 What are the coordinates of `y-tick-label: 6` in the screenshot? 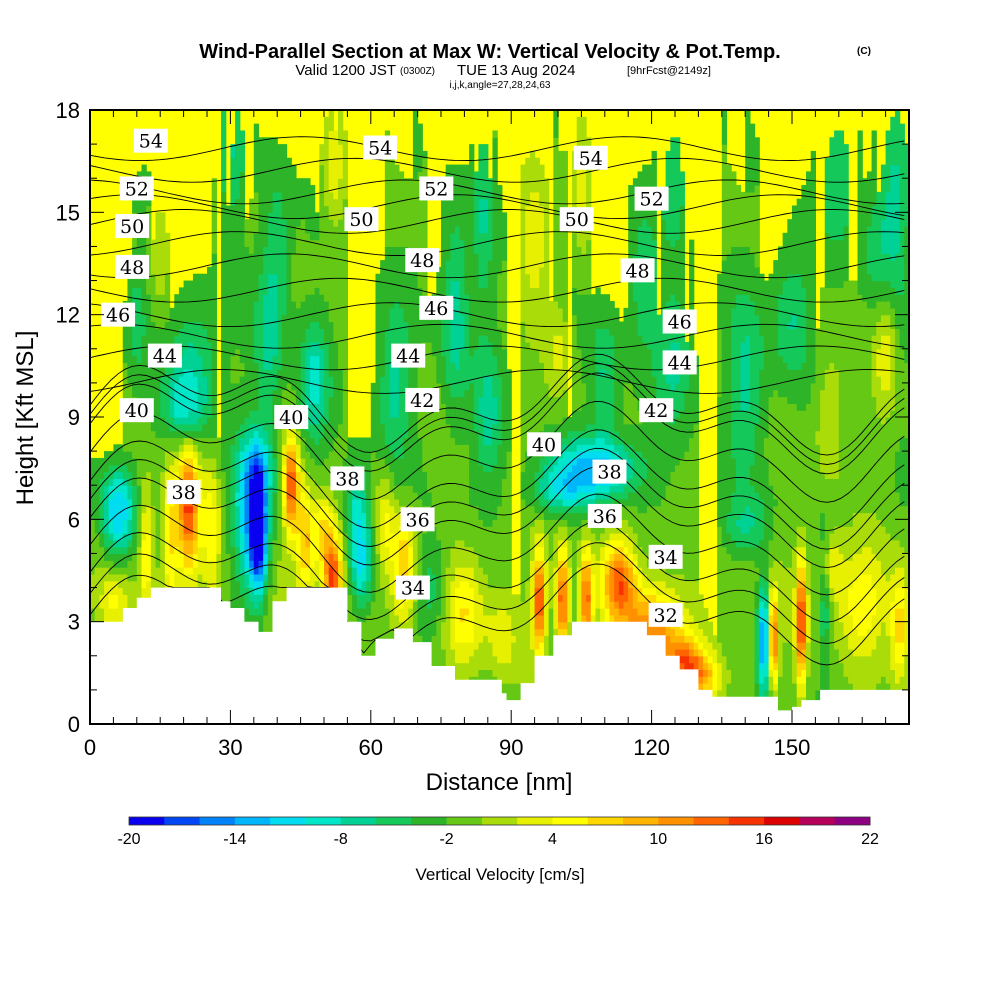 It's located at (74, 519).